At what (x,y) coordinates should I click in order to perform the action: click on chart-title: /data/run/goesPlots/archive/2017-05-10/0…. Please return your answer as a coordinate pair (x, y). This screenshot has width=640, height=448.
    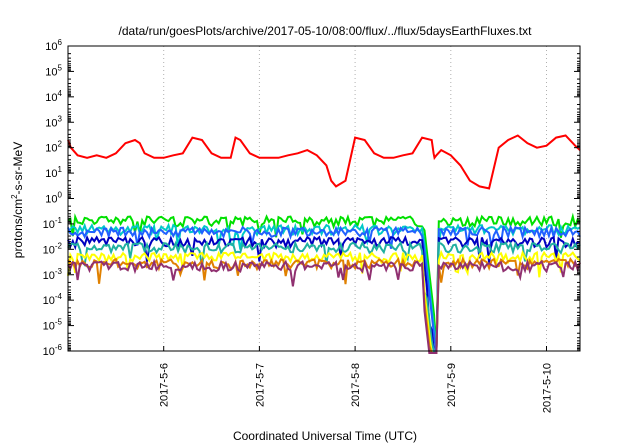
    Looking at the image, I should click on (326, 31).